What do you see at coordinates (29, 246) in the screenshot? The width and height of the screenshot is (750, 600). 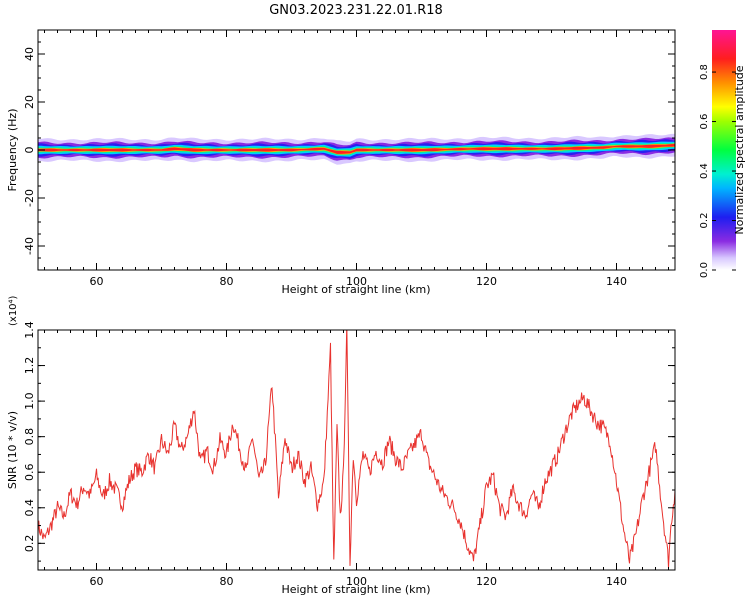 I see `y-tick-label: -40` at bounding box center [29, 246].